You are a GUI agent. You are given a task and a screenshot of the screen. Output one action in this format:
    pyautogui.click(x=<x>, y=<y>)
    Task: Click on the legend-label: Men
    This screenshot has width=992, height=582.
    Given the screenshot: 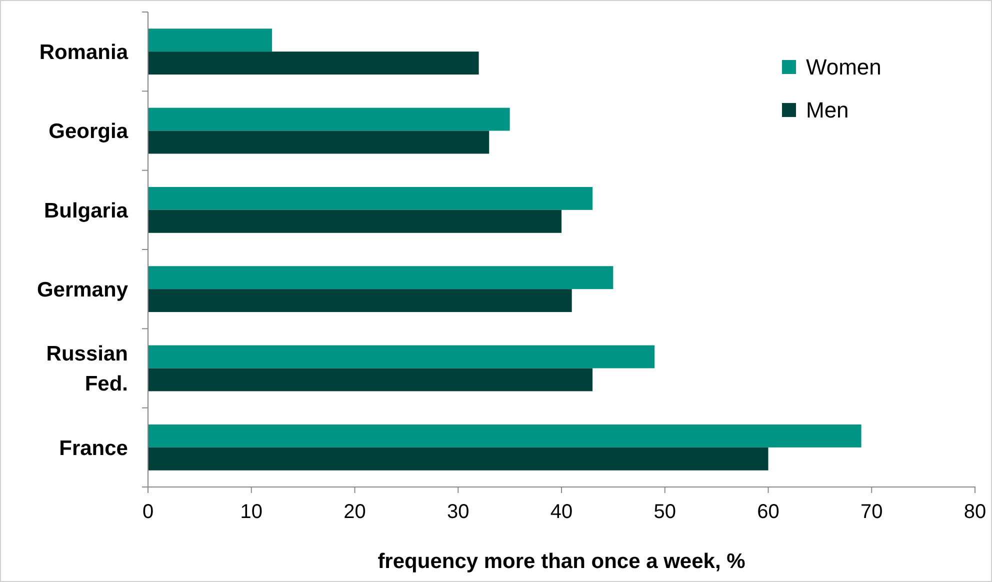 What is the action you would take?
    pyautogui.click(x=827, y=110)
    